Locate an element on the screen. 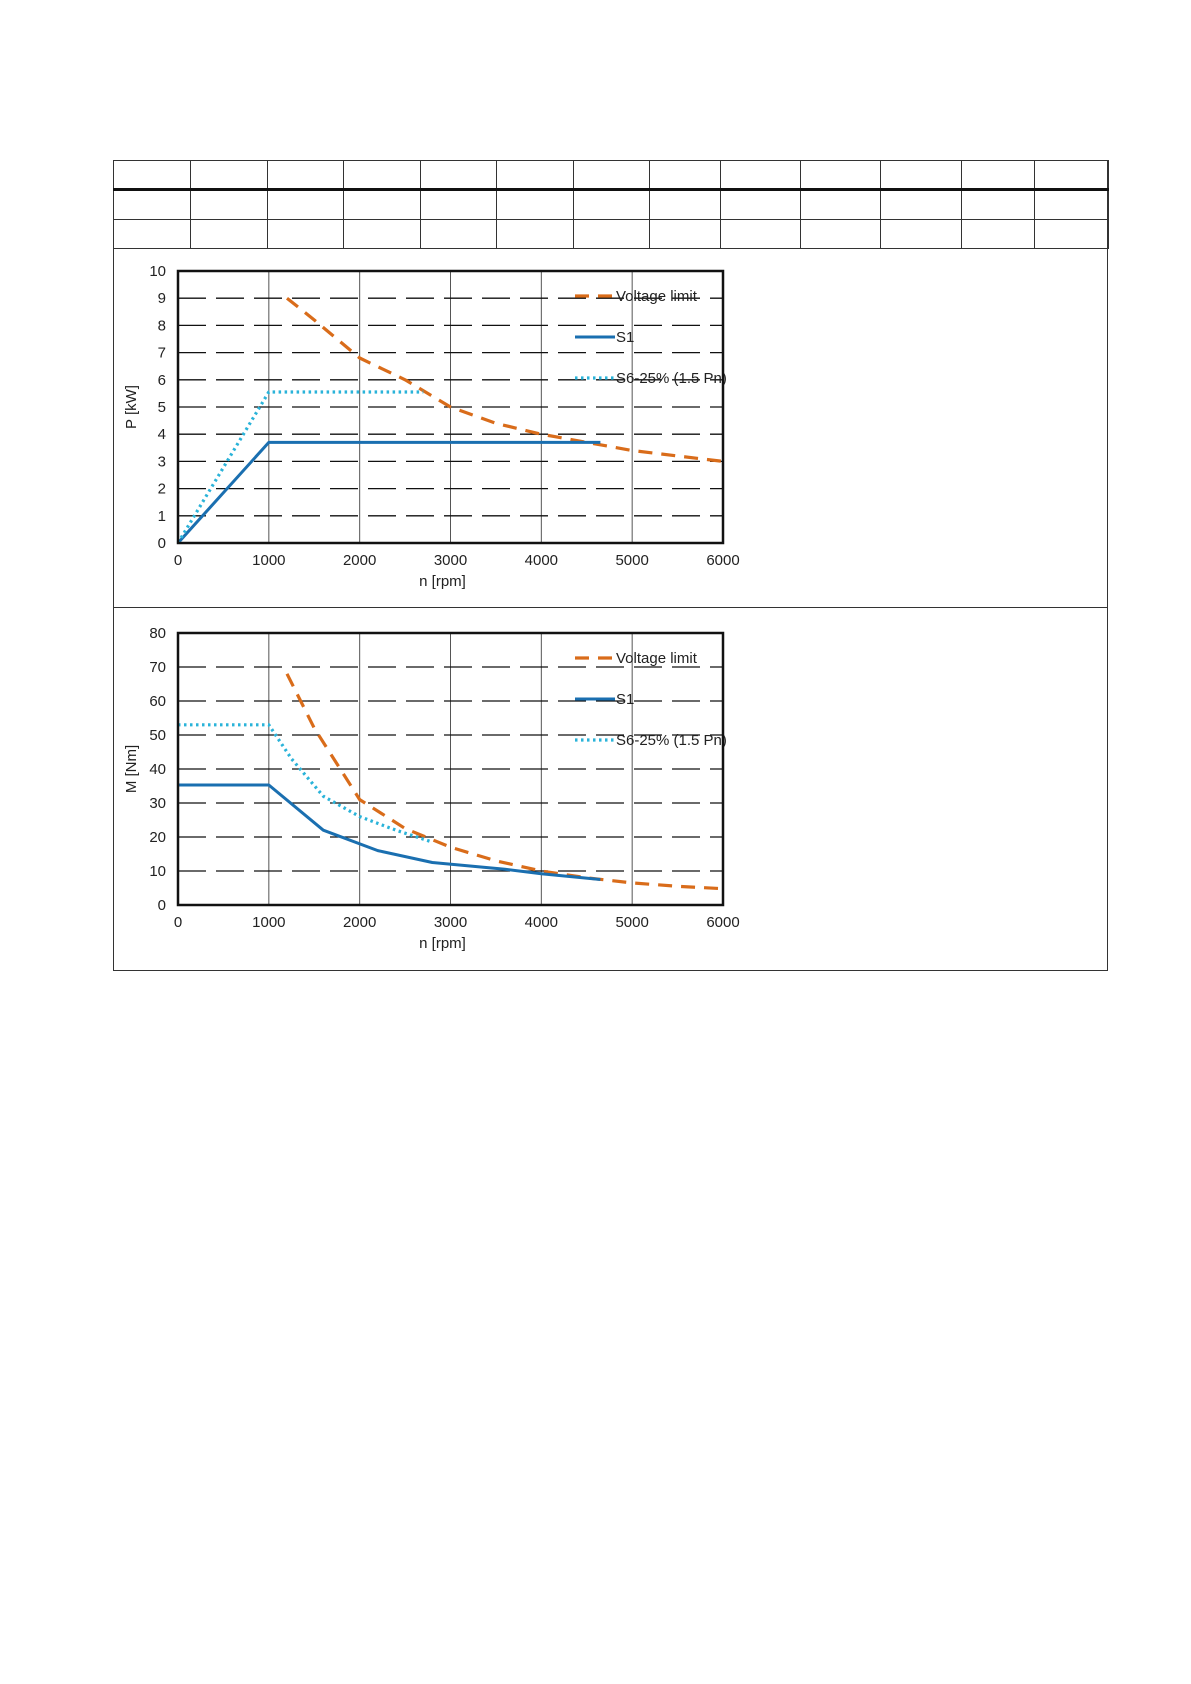 Image resolution: width=1191 pixels, height=1684 pixels. torque-yaxis-label: M [Nm] is located at coordinates (131, 769).